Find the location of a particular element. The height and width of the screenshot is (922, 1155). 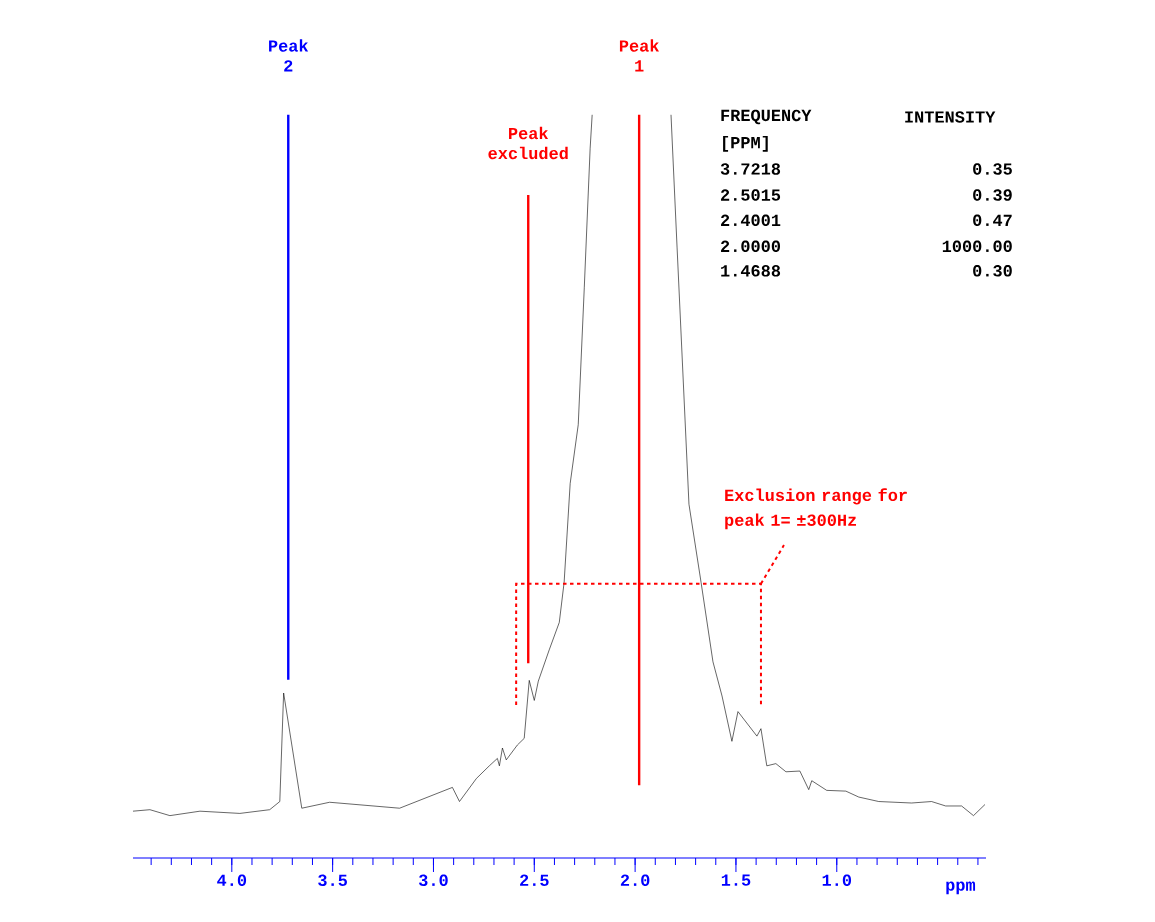

annotation: 2.0000 is located at coordinates (751, 246).